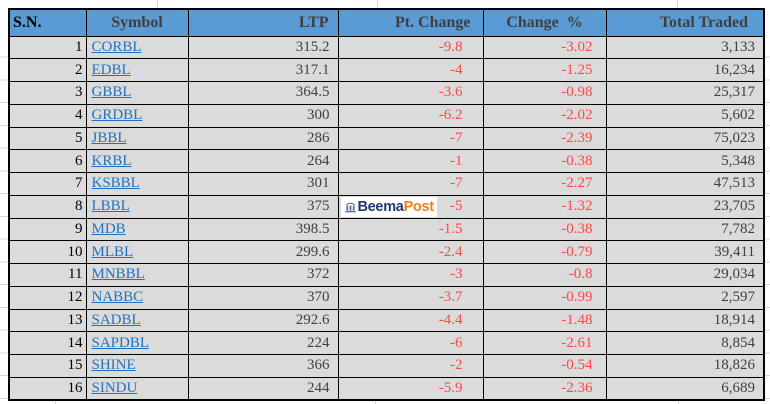 Image resolution: width=770 pixels, height=404 pixels. Describe the element at coordinates (47, 138) in the screenshot. I see `sn-cell: 5` at that location.